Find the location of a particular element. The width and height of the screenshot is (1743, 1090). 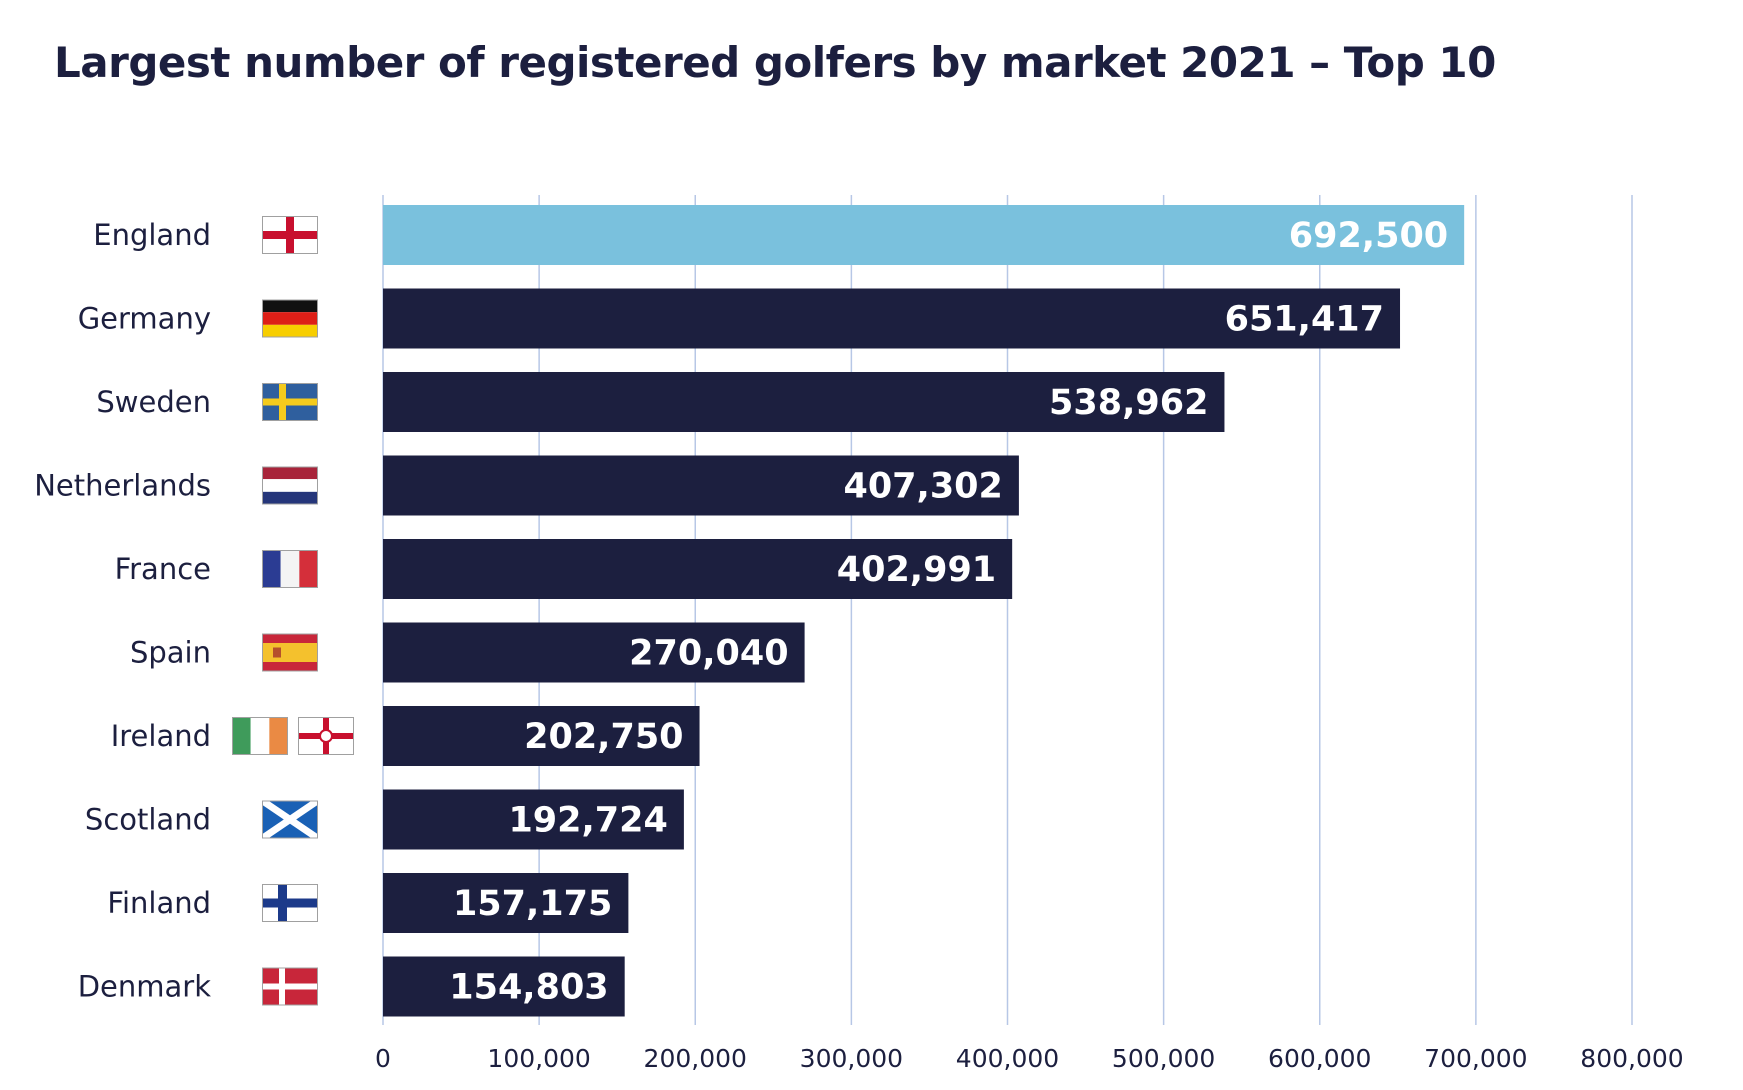

x-tick-label: 300,000 is located at coordinates (851, 1058).